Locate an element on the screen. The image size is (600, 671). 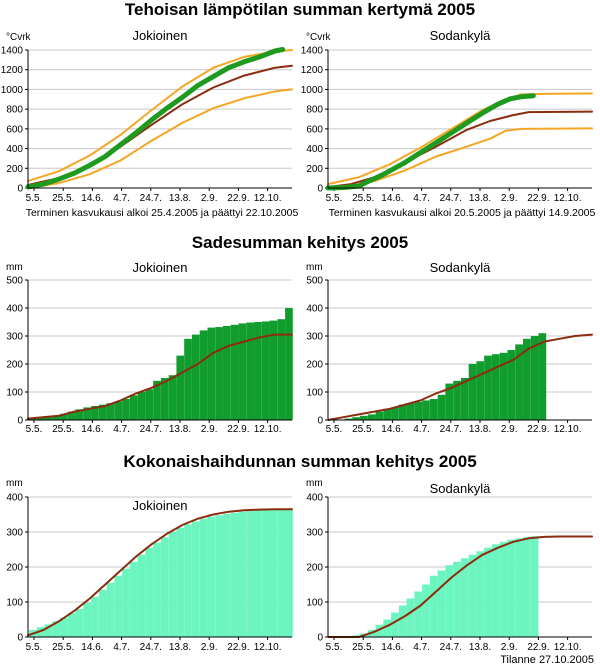
x-tick-label: 2.9. is located at coordinates (209, 647).